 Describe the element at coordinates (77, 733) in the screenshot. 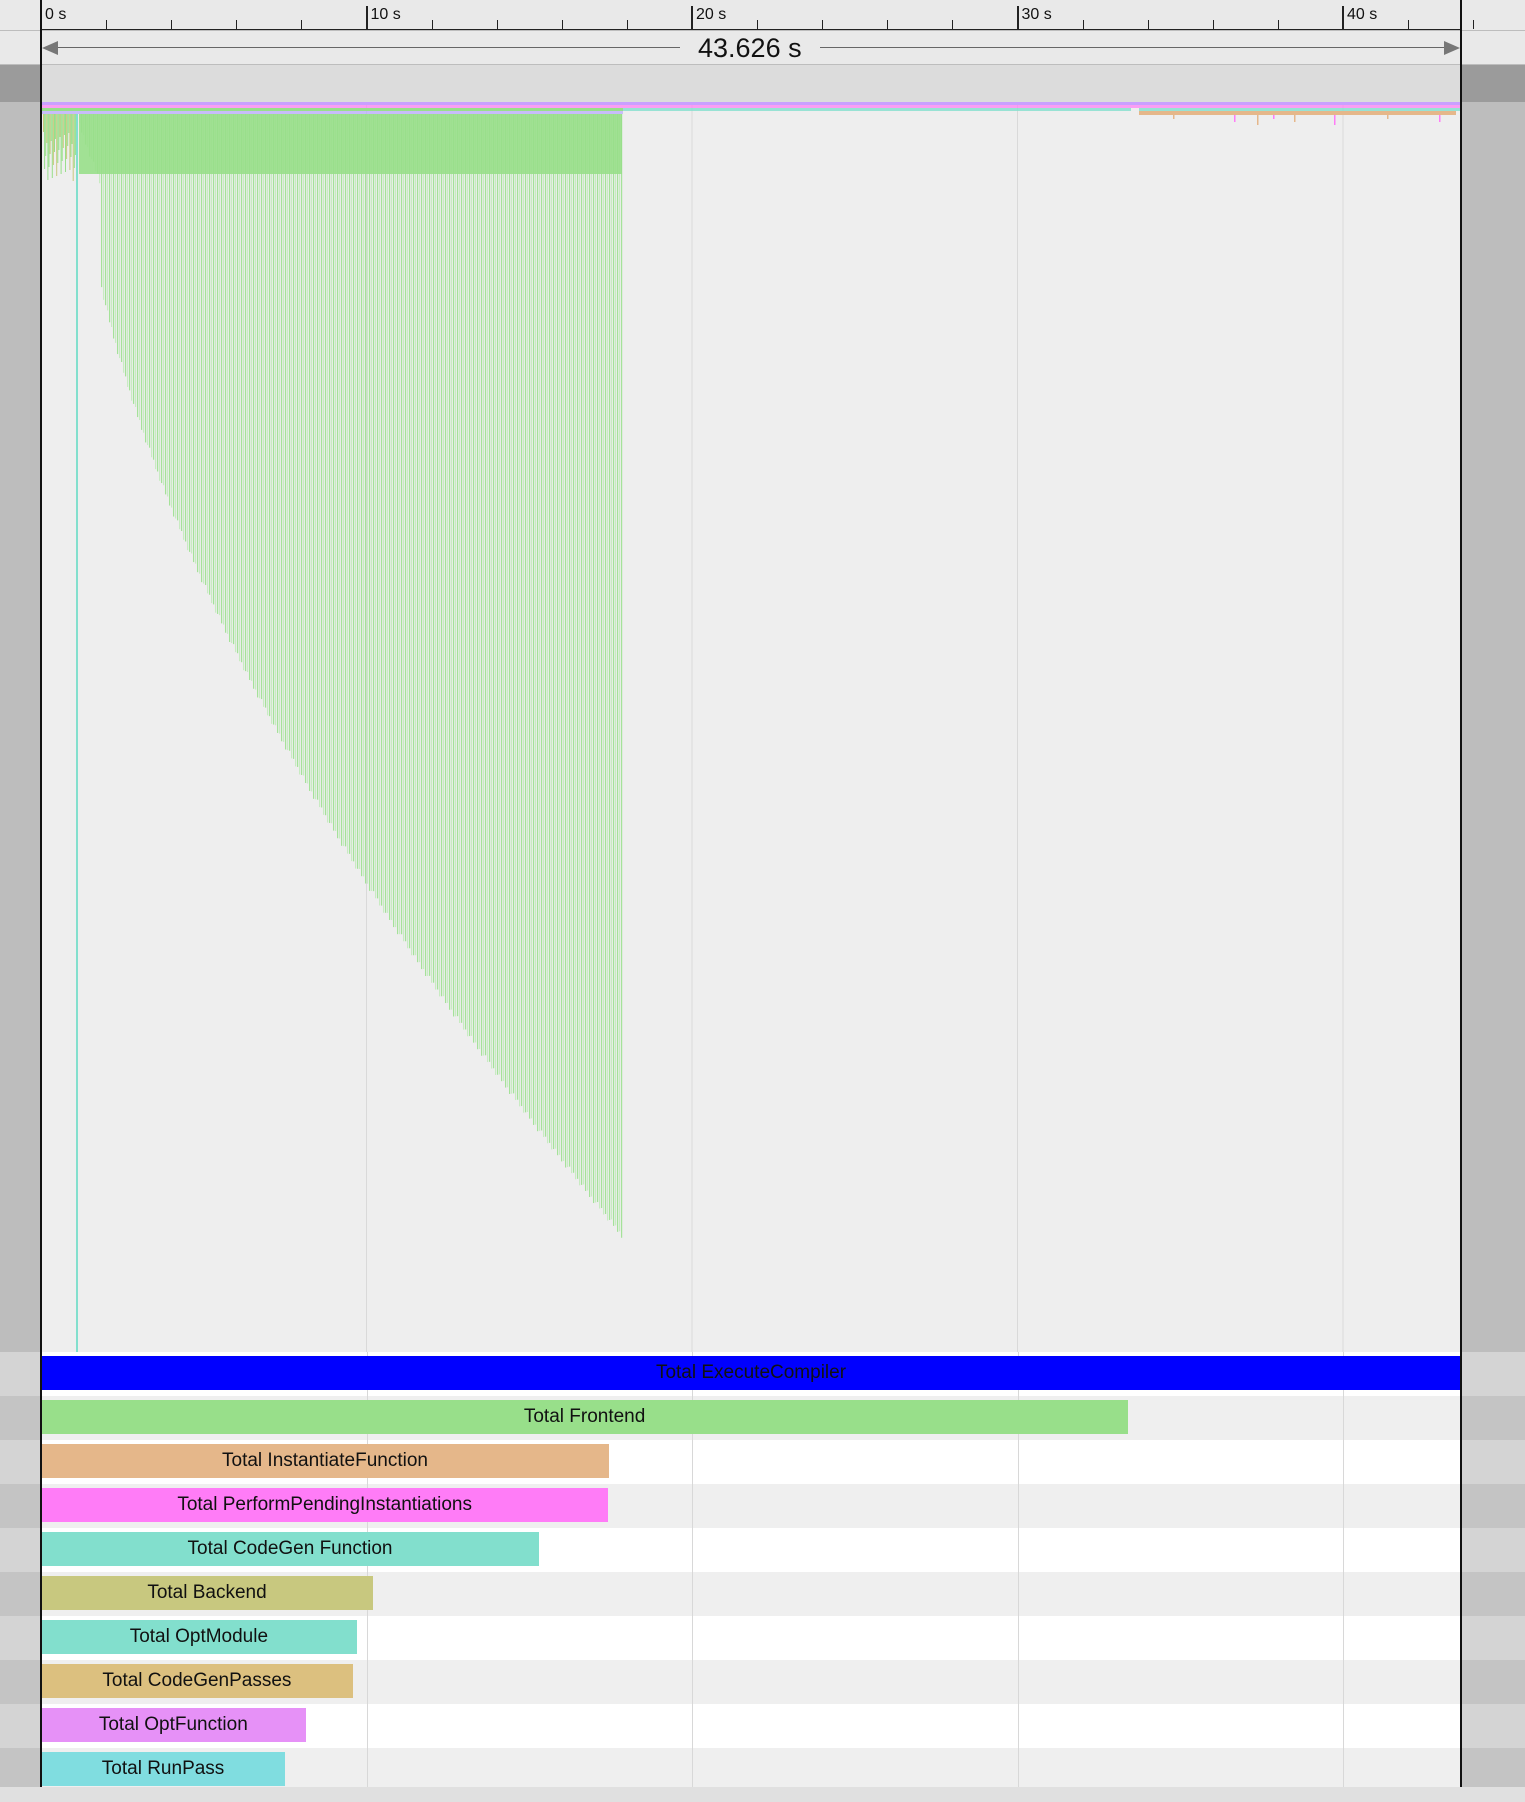

I see `flame-codegen-line` at that location.